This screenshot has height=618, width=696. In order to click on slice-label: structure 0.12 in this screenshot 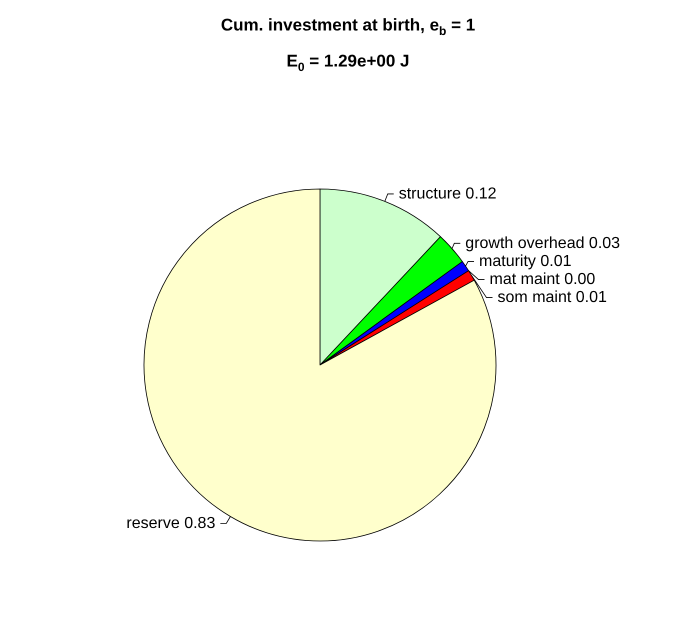, I will do `click(447, 193)`.